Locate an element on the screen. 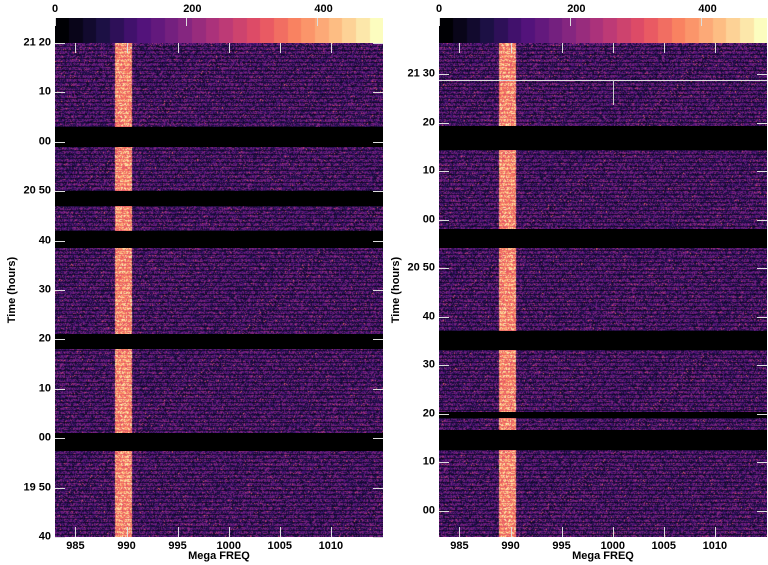 This screenshot has height=565, width=768. x-axis-title: Mega FREQ is located at coordinates (219, 556).